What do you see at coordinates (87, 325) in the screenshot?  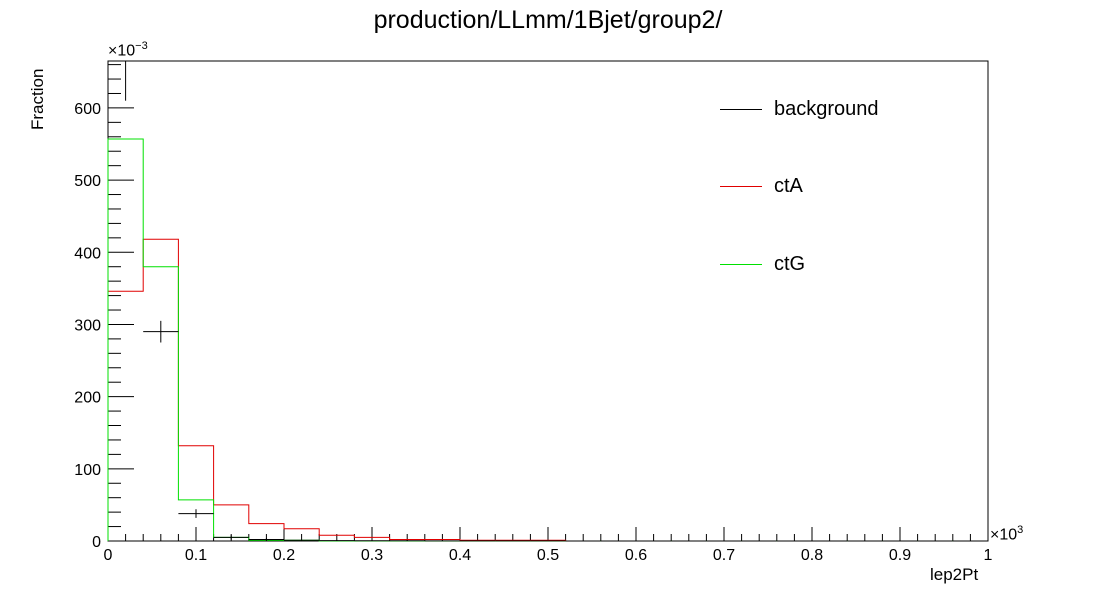 I see `y-tick-label: 300` at bounding box center [87, 325].